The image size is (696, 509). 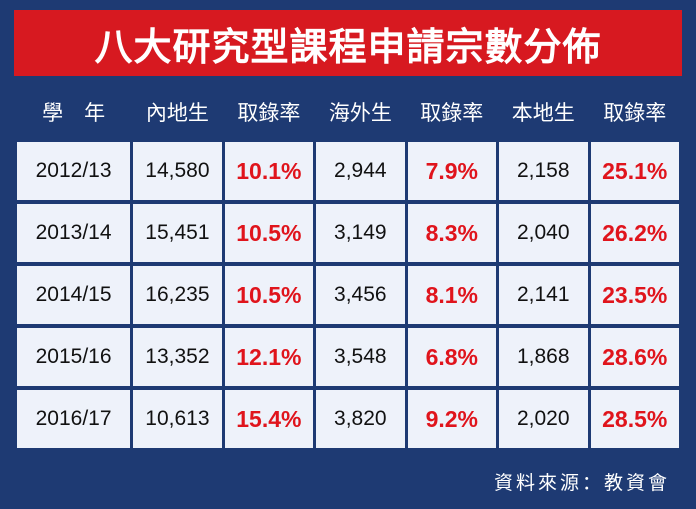 I want to click on cell-overseas: 3,456, so click(x=360, y=295).